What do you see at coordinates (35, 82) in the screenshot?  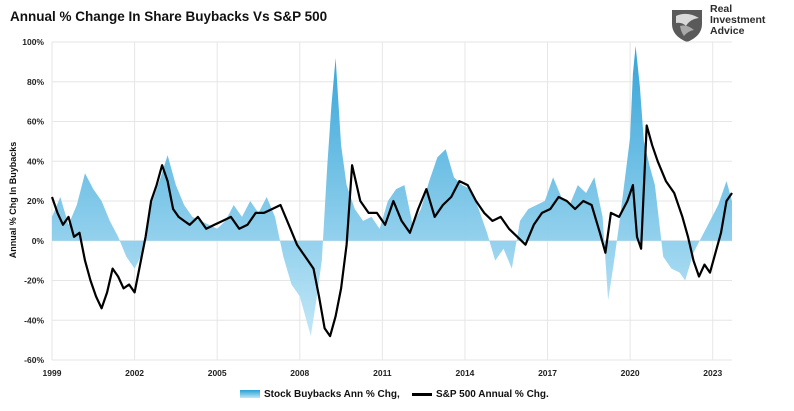 I see `y-tick-label: 80%` at bounding box center [35, 82].